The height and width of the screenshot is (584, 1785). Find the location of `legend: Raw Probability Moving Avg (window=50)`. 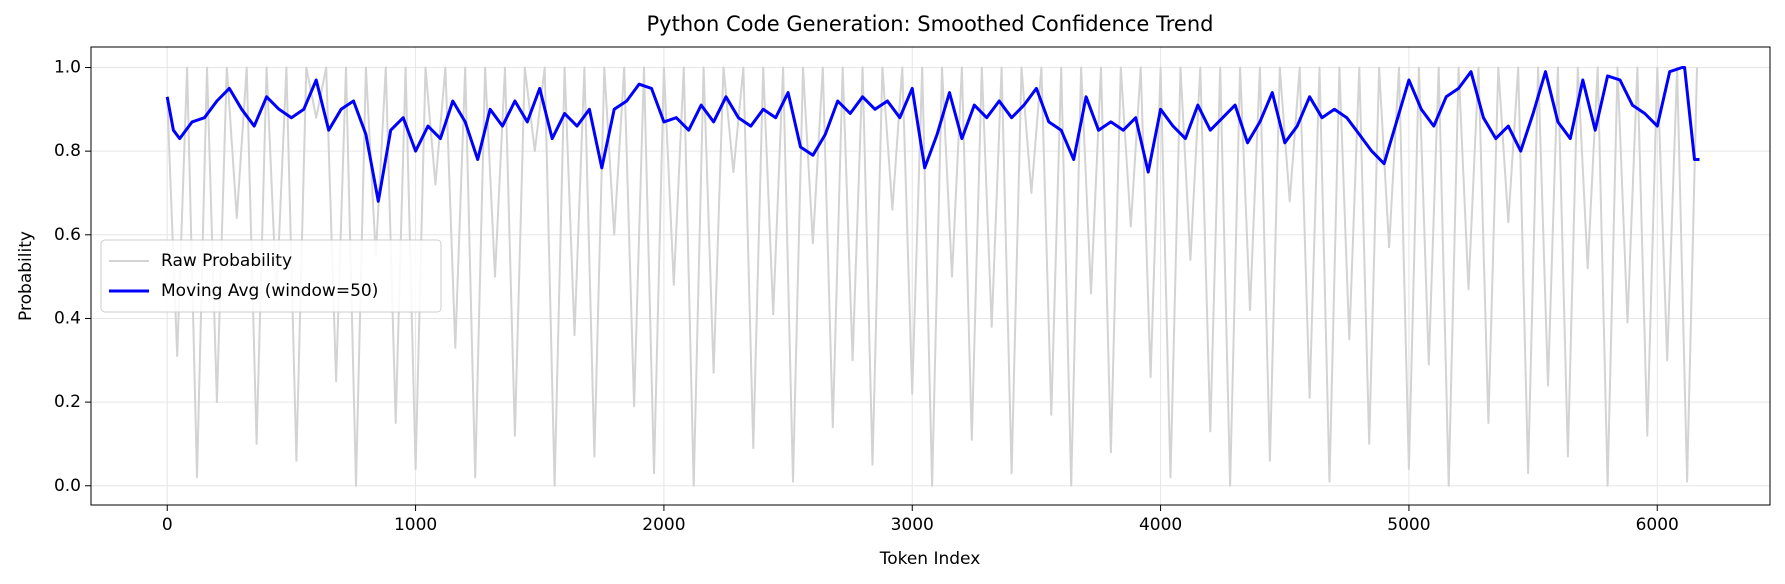

legend: Raw Probability Moving Avg (window=50) is located at coordinates (271, 276).